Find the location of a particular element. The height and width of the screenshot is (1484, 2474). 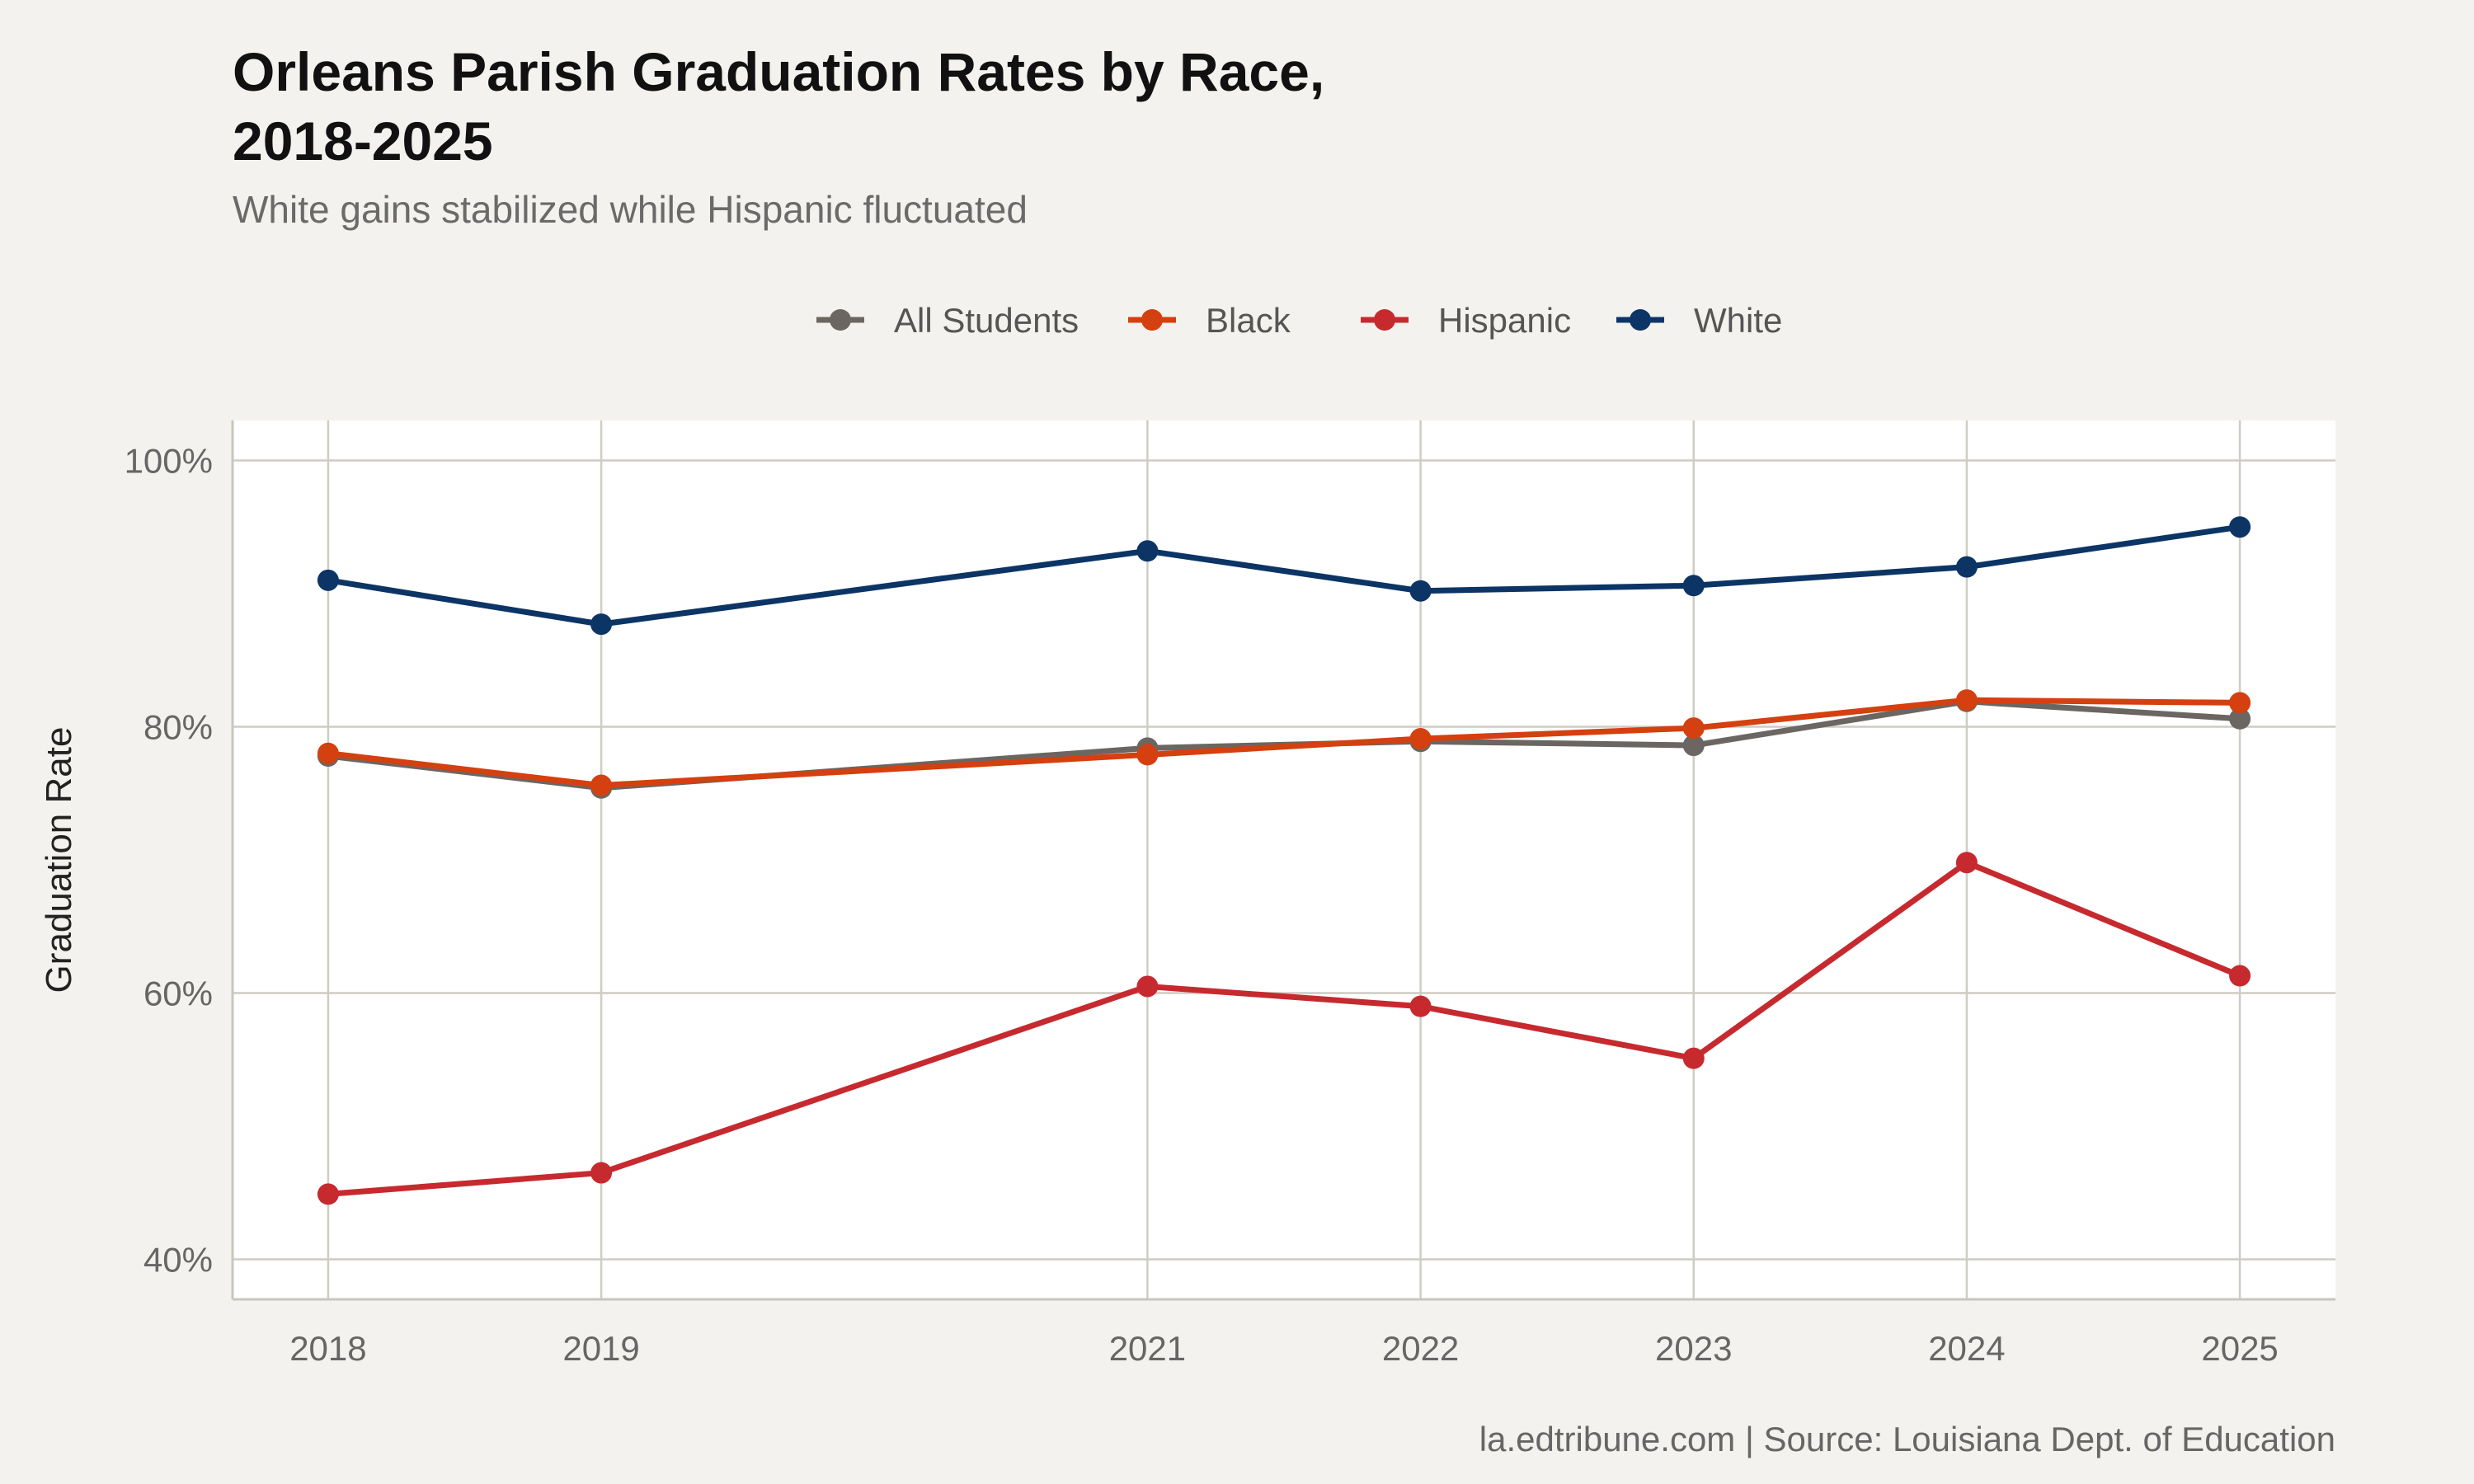

x-tick-label: 2025 is located at coordinates (2239, 1348).